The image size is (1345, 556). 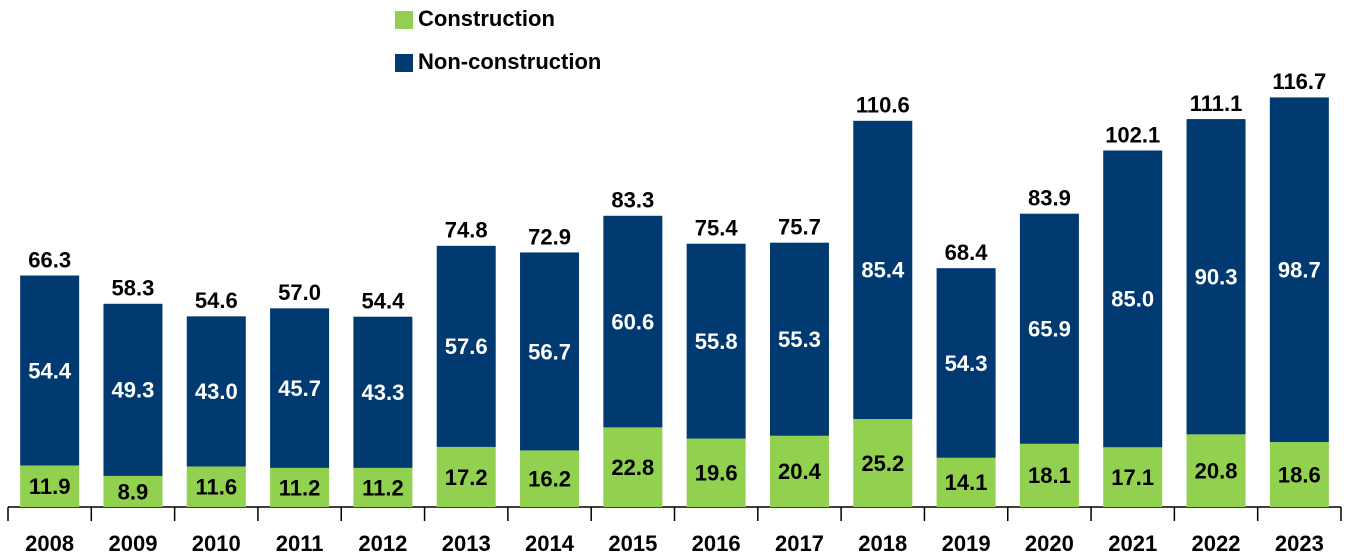 I want to click on data-label: 43.0, so click(x=216, y=391).